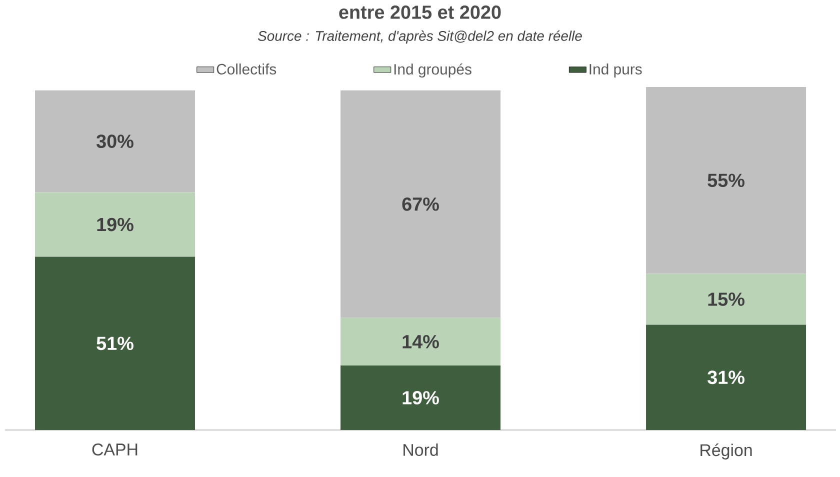 The width and height of the screenshot is (840, 477). I want to click on data-label: 67%, so click(420, 204).